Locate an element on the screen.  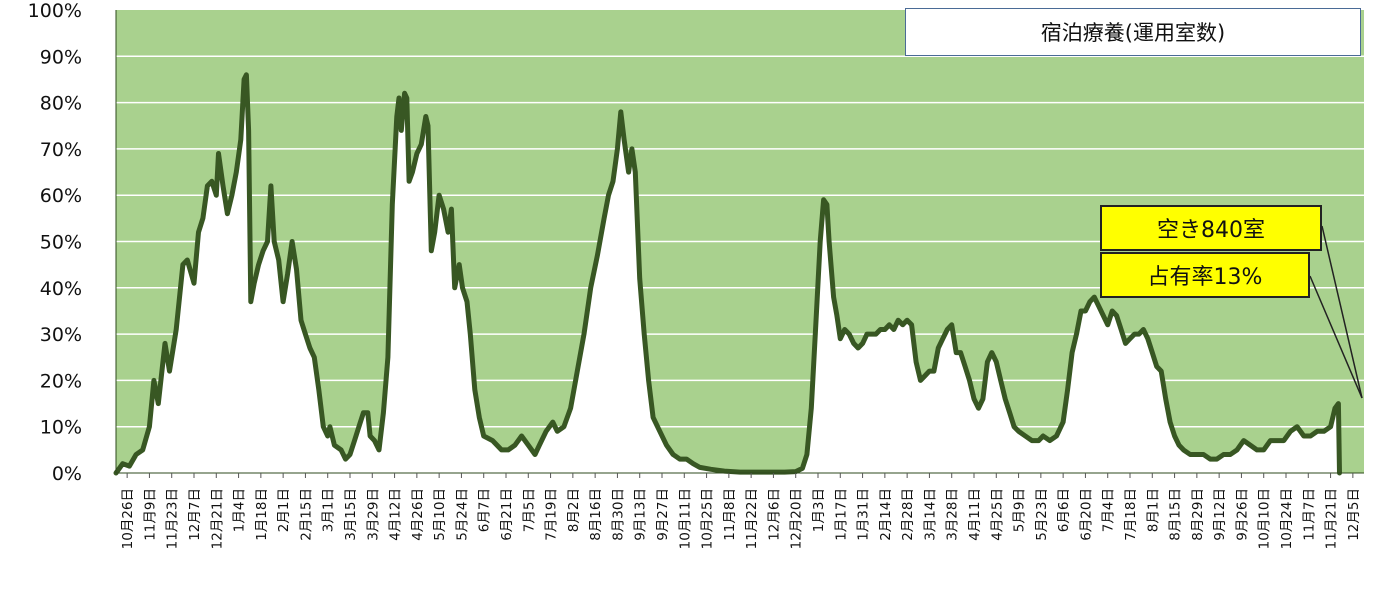
x-tick-label: 7月19日 is located at coordinates (552, 514).